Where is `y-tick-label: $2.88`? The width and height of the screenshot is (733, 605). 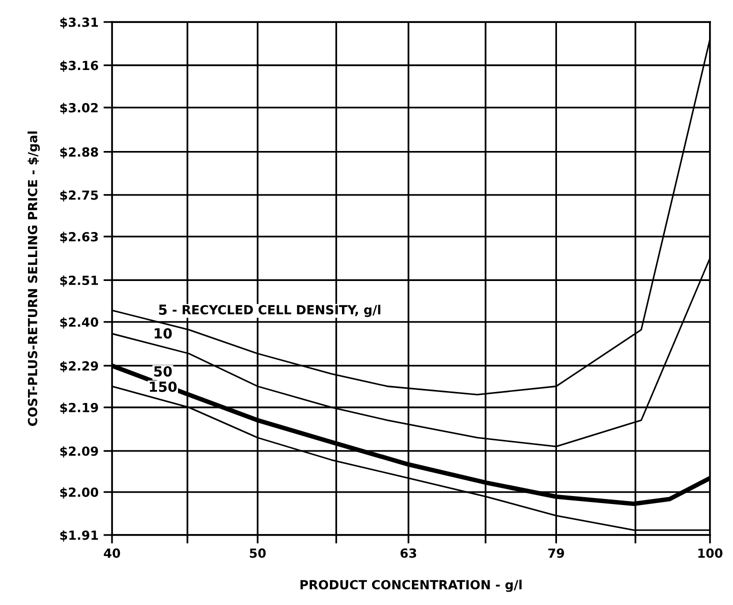
y-tick-label: $2.88 is located at coordinates (79, 152).